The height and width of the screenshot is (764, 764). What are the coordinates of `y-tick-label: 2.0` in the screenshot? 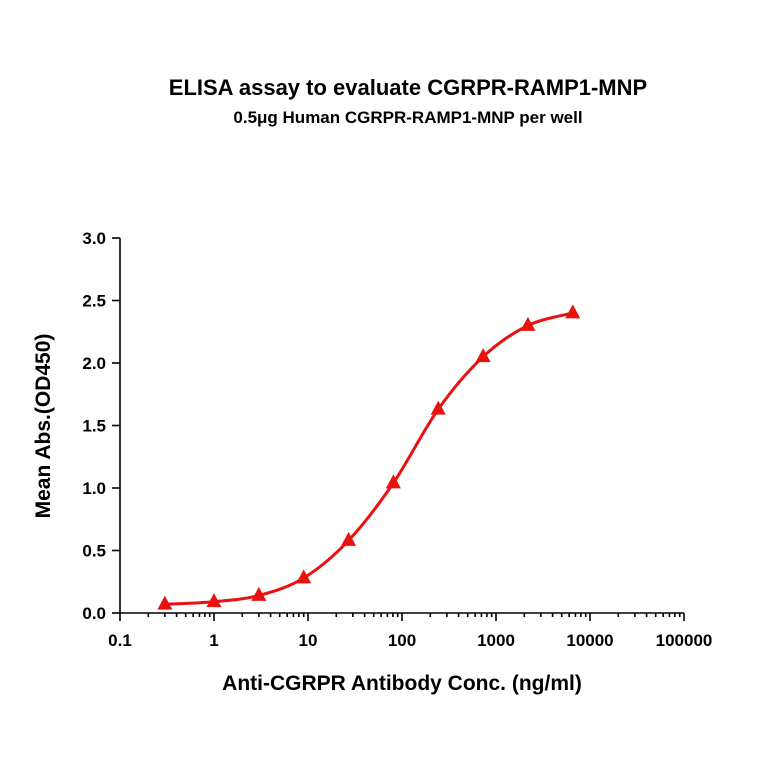 It's located at (94, 363).